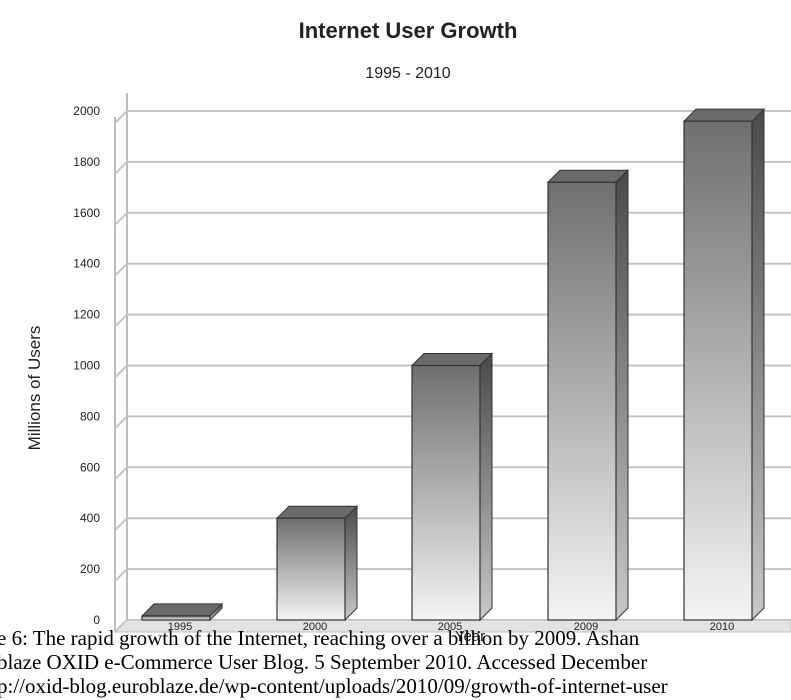 The height and width of the screenshot is (700, 791). I want to click on y-tick-label: 1400, so click(86, 264).